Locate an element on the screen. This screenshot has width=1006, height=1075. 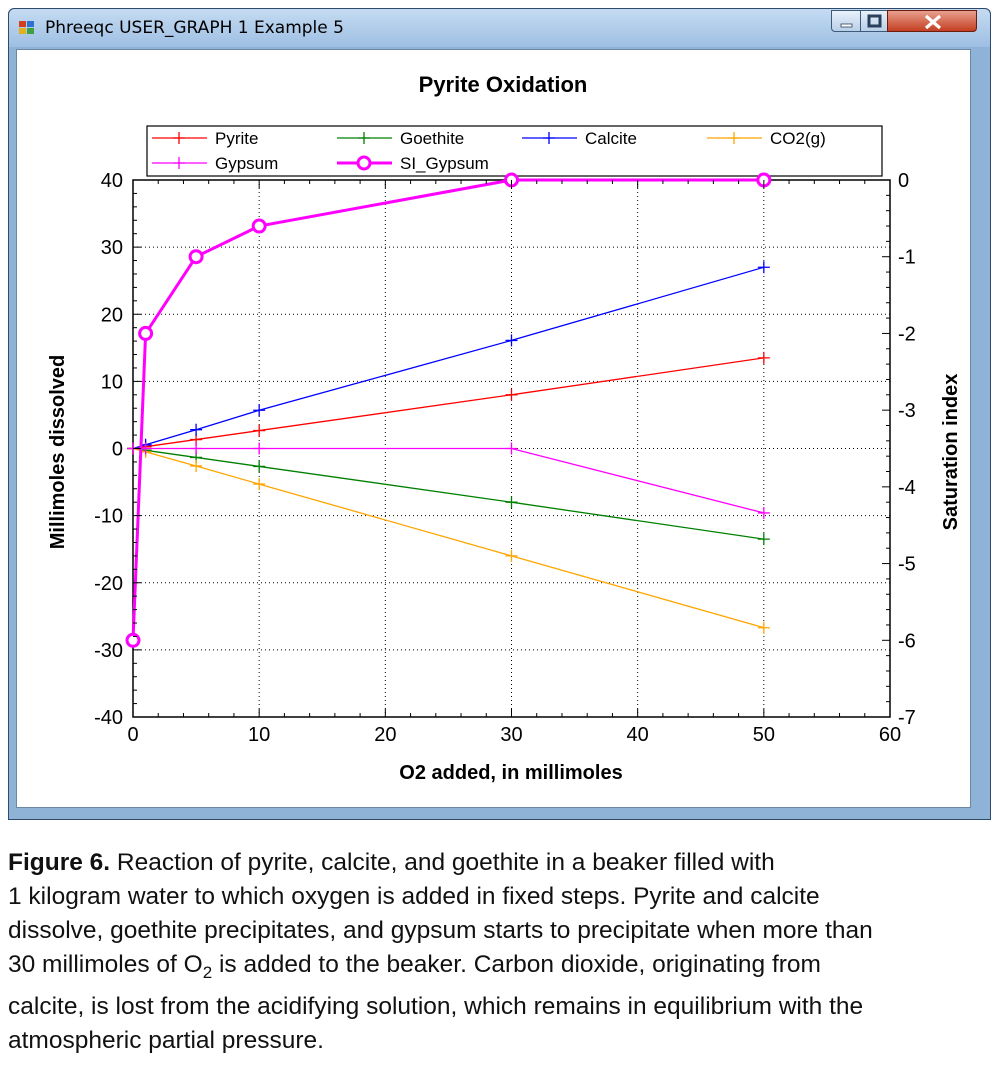
y-tick-label: 0 is located at coordinates (117, 450).